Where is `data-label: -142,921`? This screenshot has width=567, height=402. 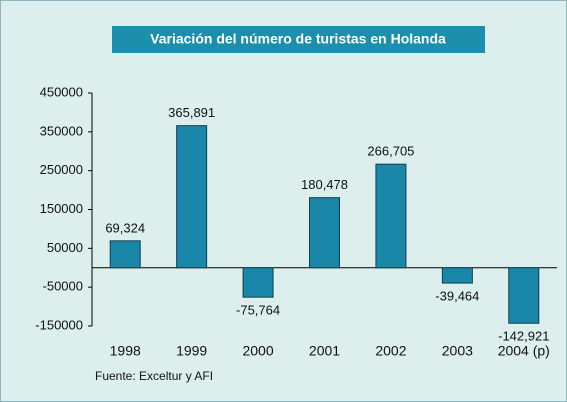
data-label: -142,921 is located at coordinates (523, 336).